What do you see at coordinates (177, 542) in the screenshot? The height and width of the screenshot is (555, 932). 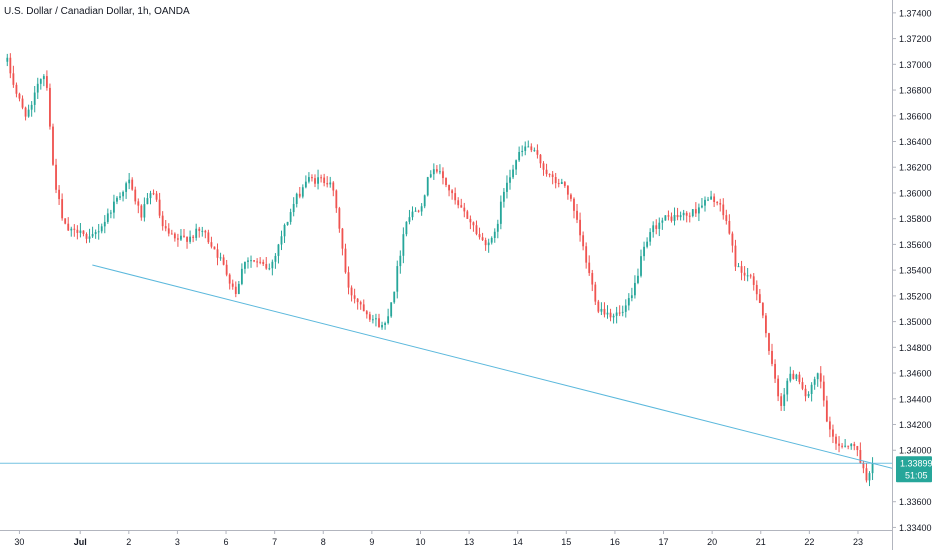 I see `x-tick-label: 3` at bounding box center [177, 542].